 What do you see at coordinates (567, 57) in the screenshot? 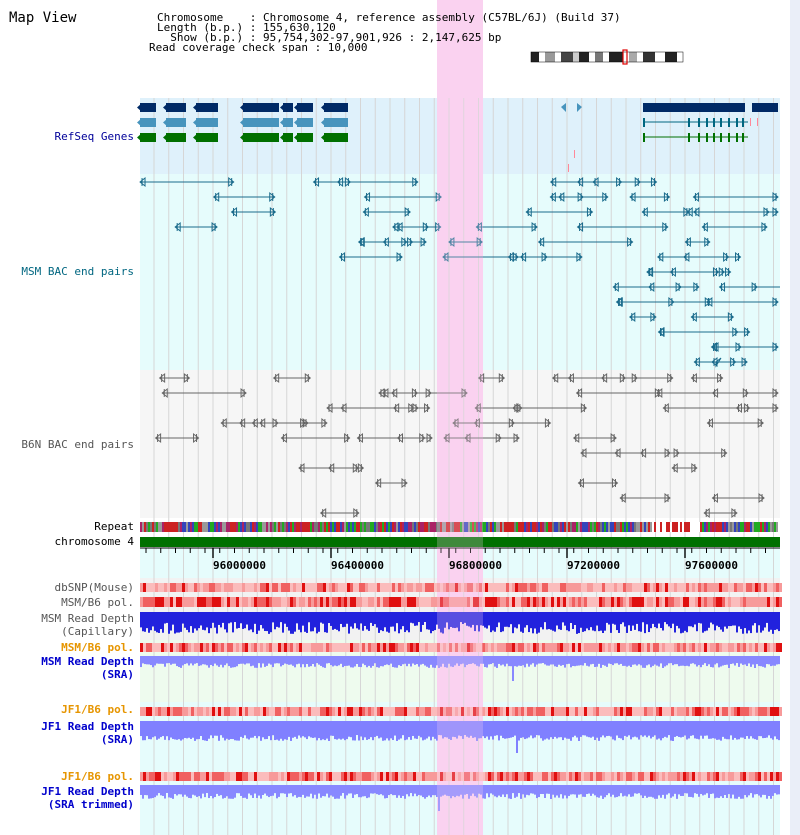
I see `ideogram-band` at bounding box center [567, 57].